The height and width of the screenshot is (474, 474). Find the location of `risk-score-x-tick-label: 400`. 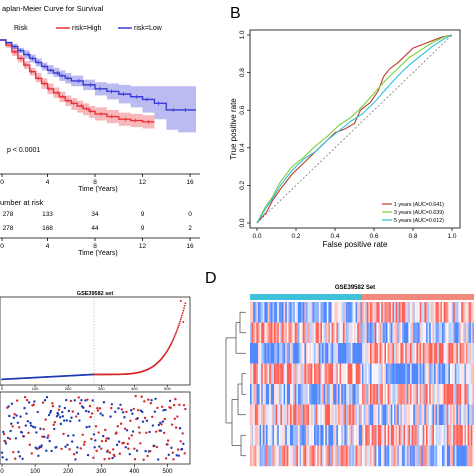

risk-score-x-tick-label: 400 is located at coordinates (134, 388).